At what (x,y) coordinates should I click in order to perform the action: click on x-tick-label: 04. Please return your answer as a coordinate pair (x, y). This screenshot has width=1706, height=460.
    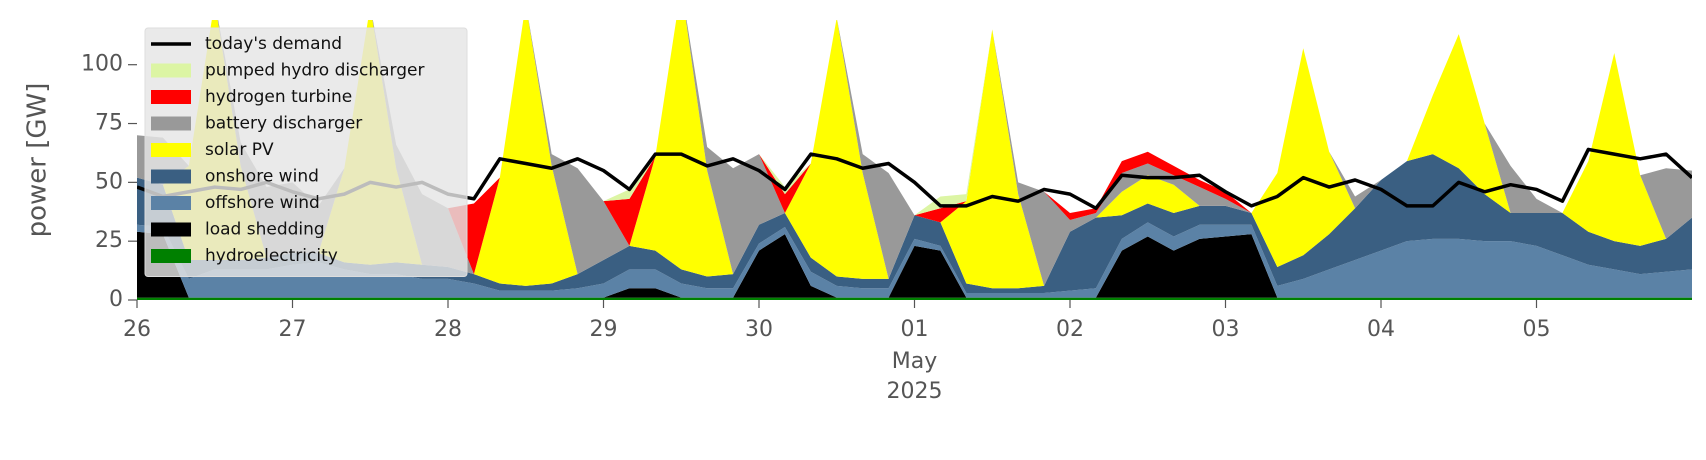
    Looking at the image, I should click on (1381, 329).